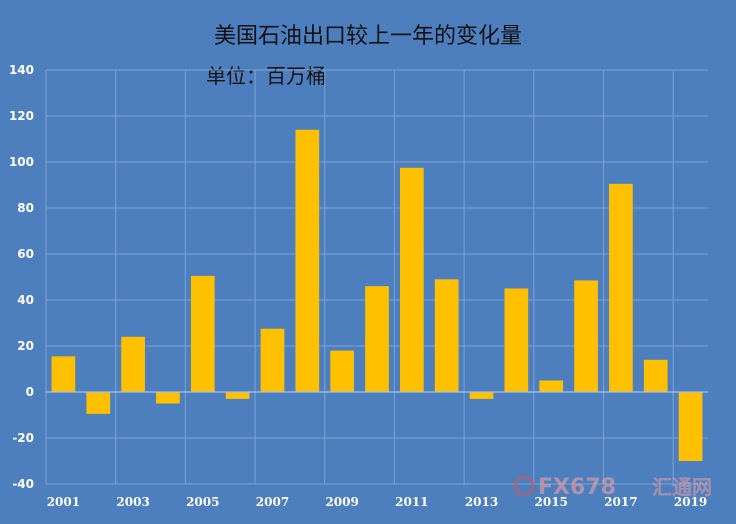 This screenshot has width=736, height=524. Describe the element at coordinates (23, 484) in the screenshot. I see `y-tick-label: -40` at that location.